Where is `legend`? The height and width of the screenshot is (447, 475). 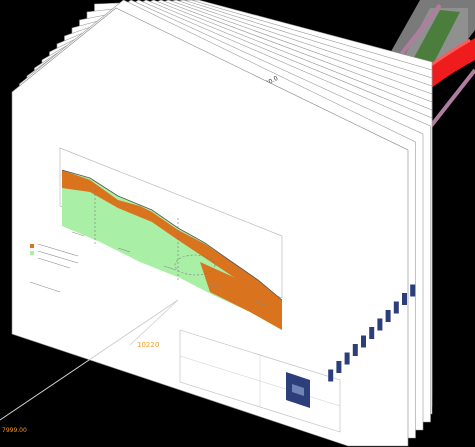
legend is located at coordinates (54, 268).